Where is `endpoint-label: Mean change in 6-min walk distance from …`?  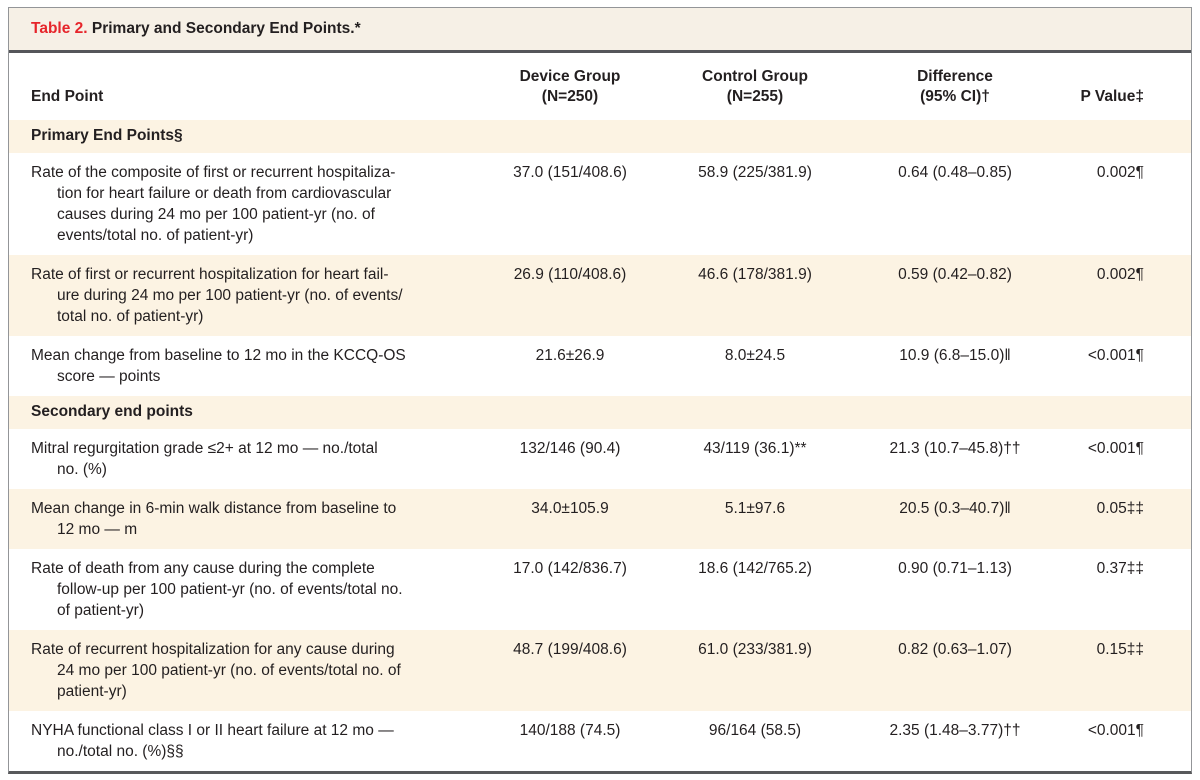
endpoint-label: Mean change in 6-min walk distance from … is located at coordinates (214, 519).